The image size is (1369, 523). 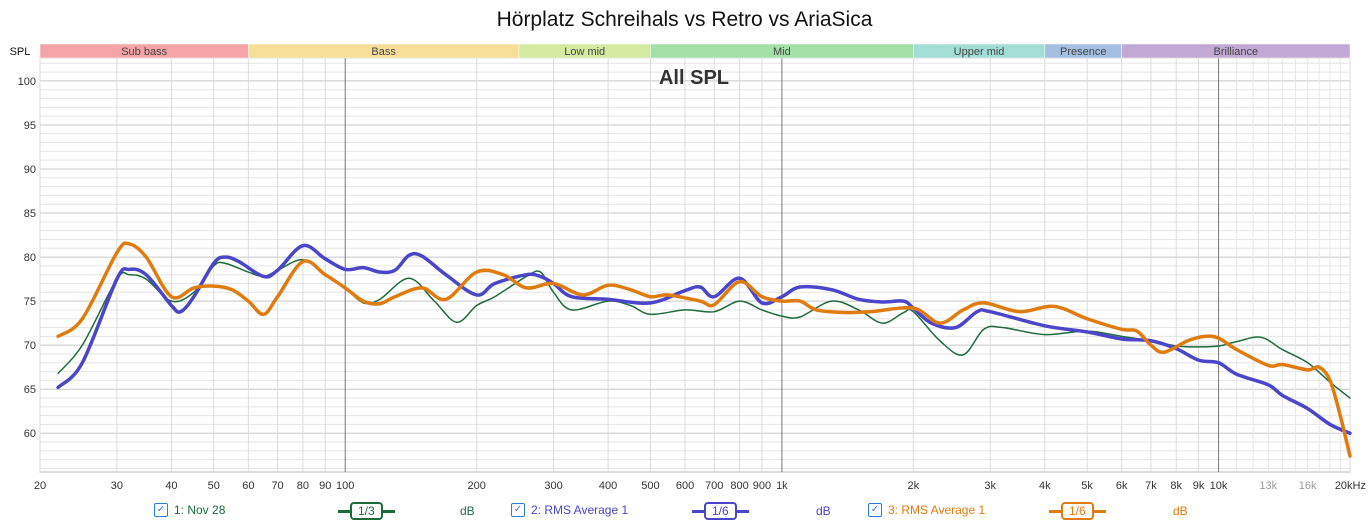 What do you see at coordinates (694, 78) in the screenshot?
I see `chart-subtitle: All SPL` at bounding box center [694, 78].